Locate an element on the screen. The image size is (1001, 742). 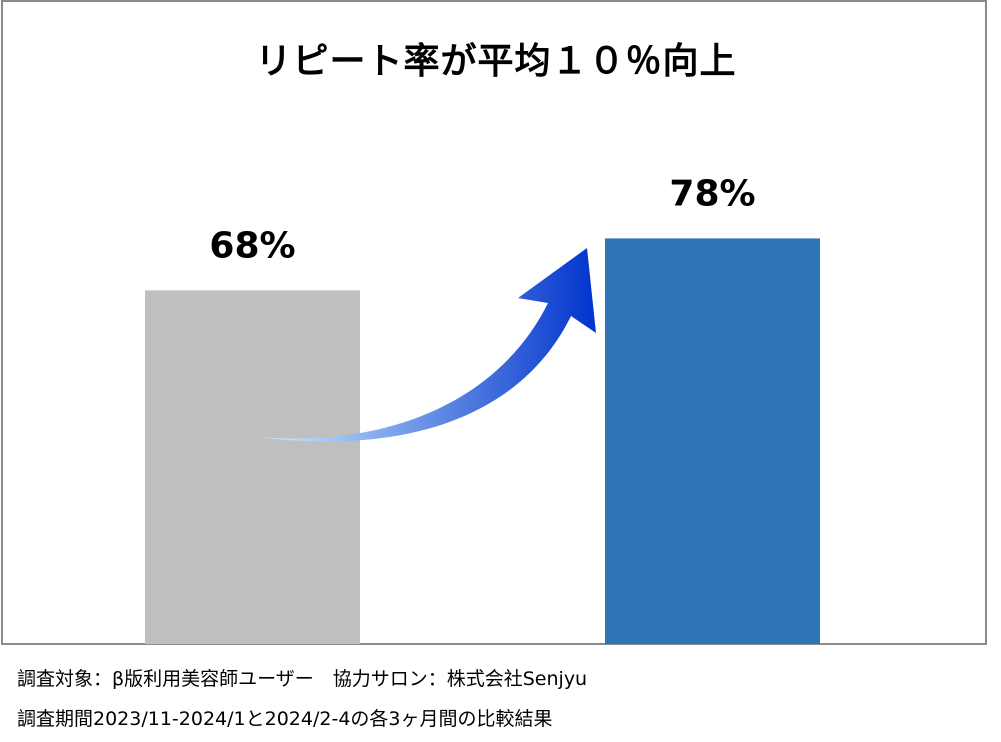
growth-arrow-icon is located at coordinates (427, 345).